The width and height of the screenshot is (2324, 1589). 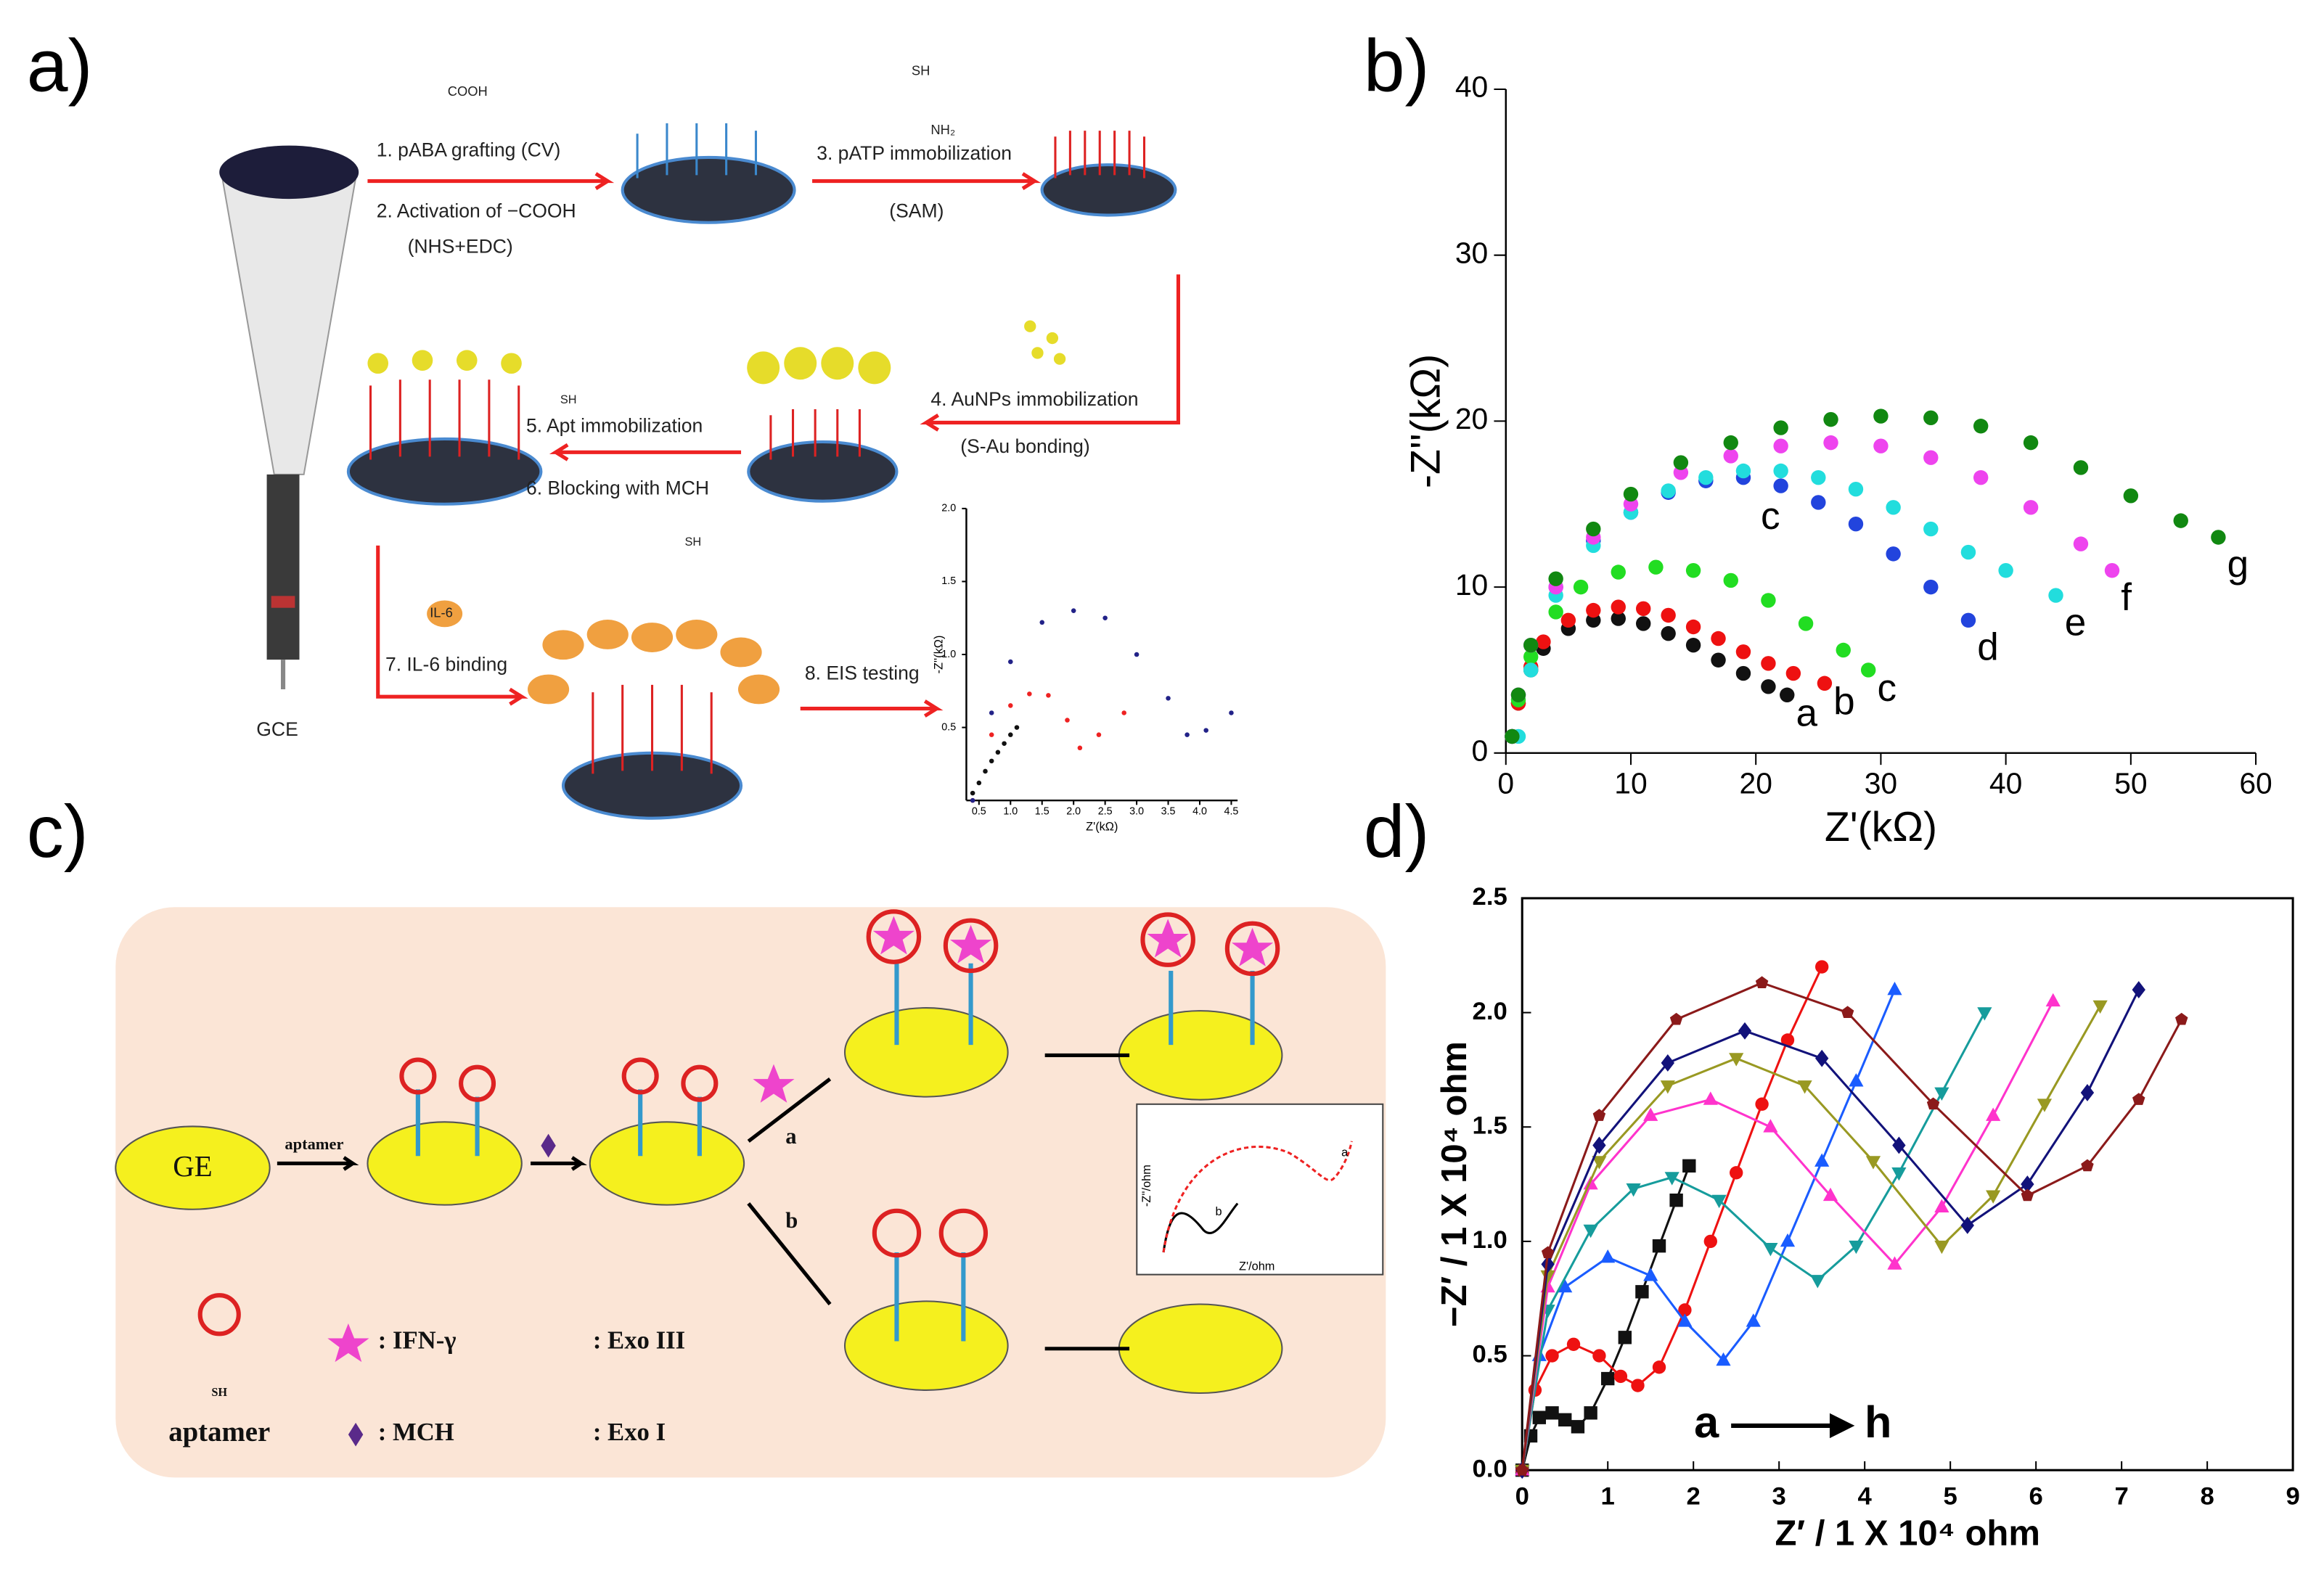 What do you see at coordinates (568, 399) in the screenshot?
I see `label: SH` at bounding box center [568, 399].